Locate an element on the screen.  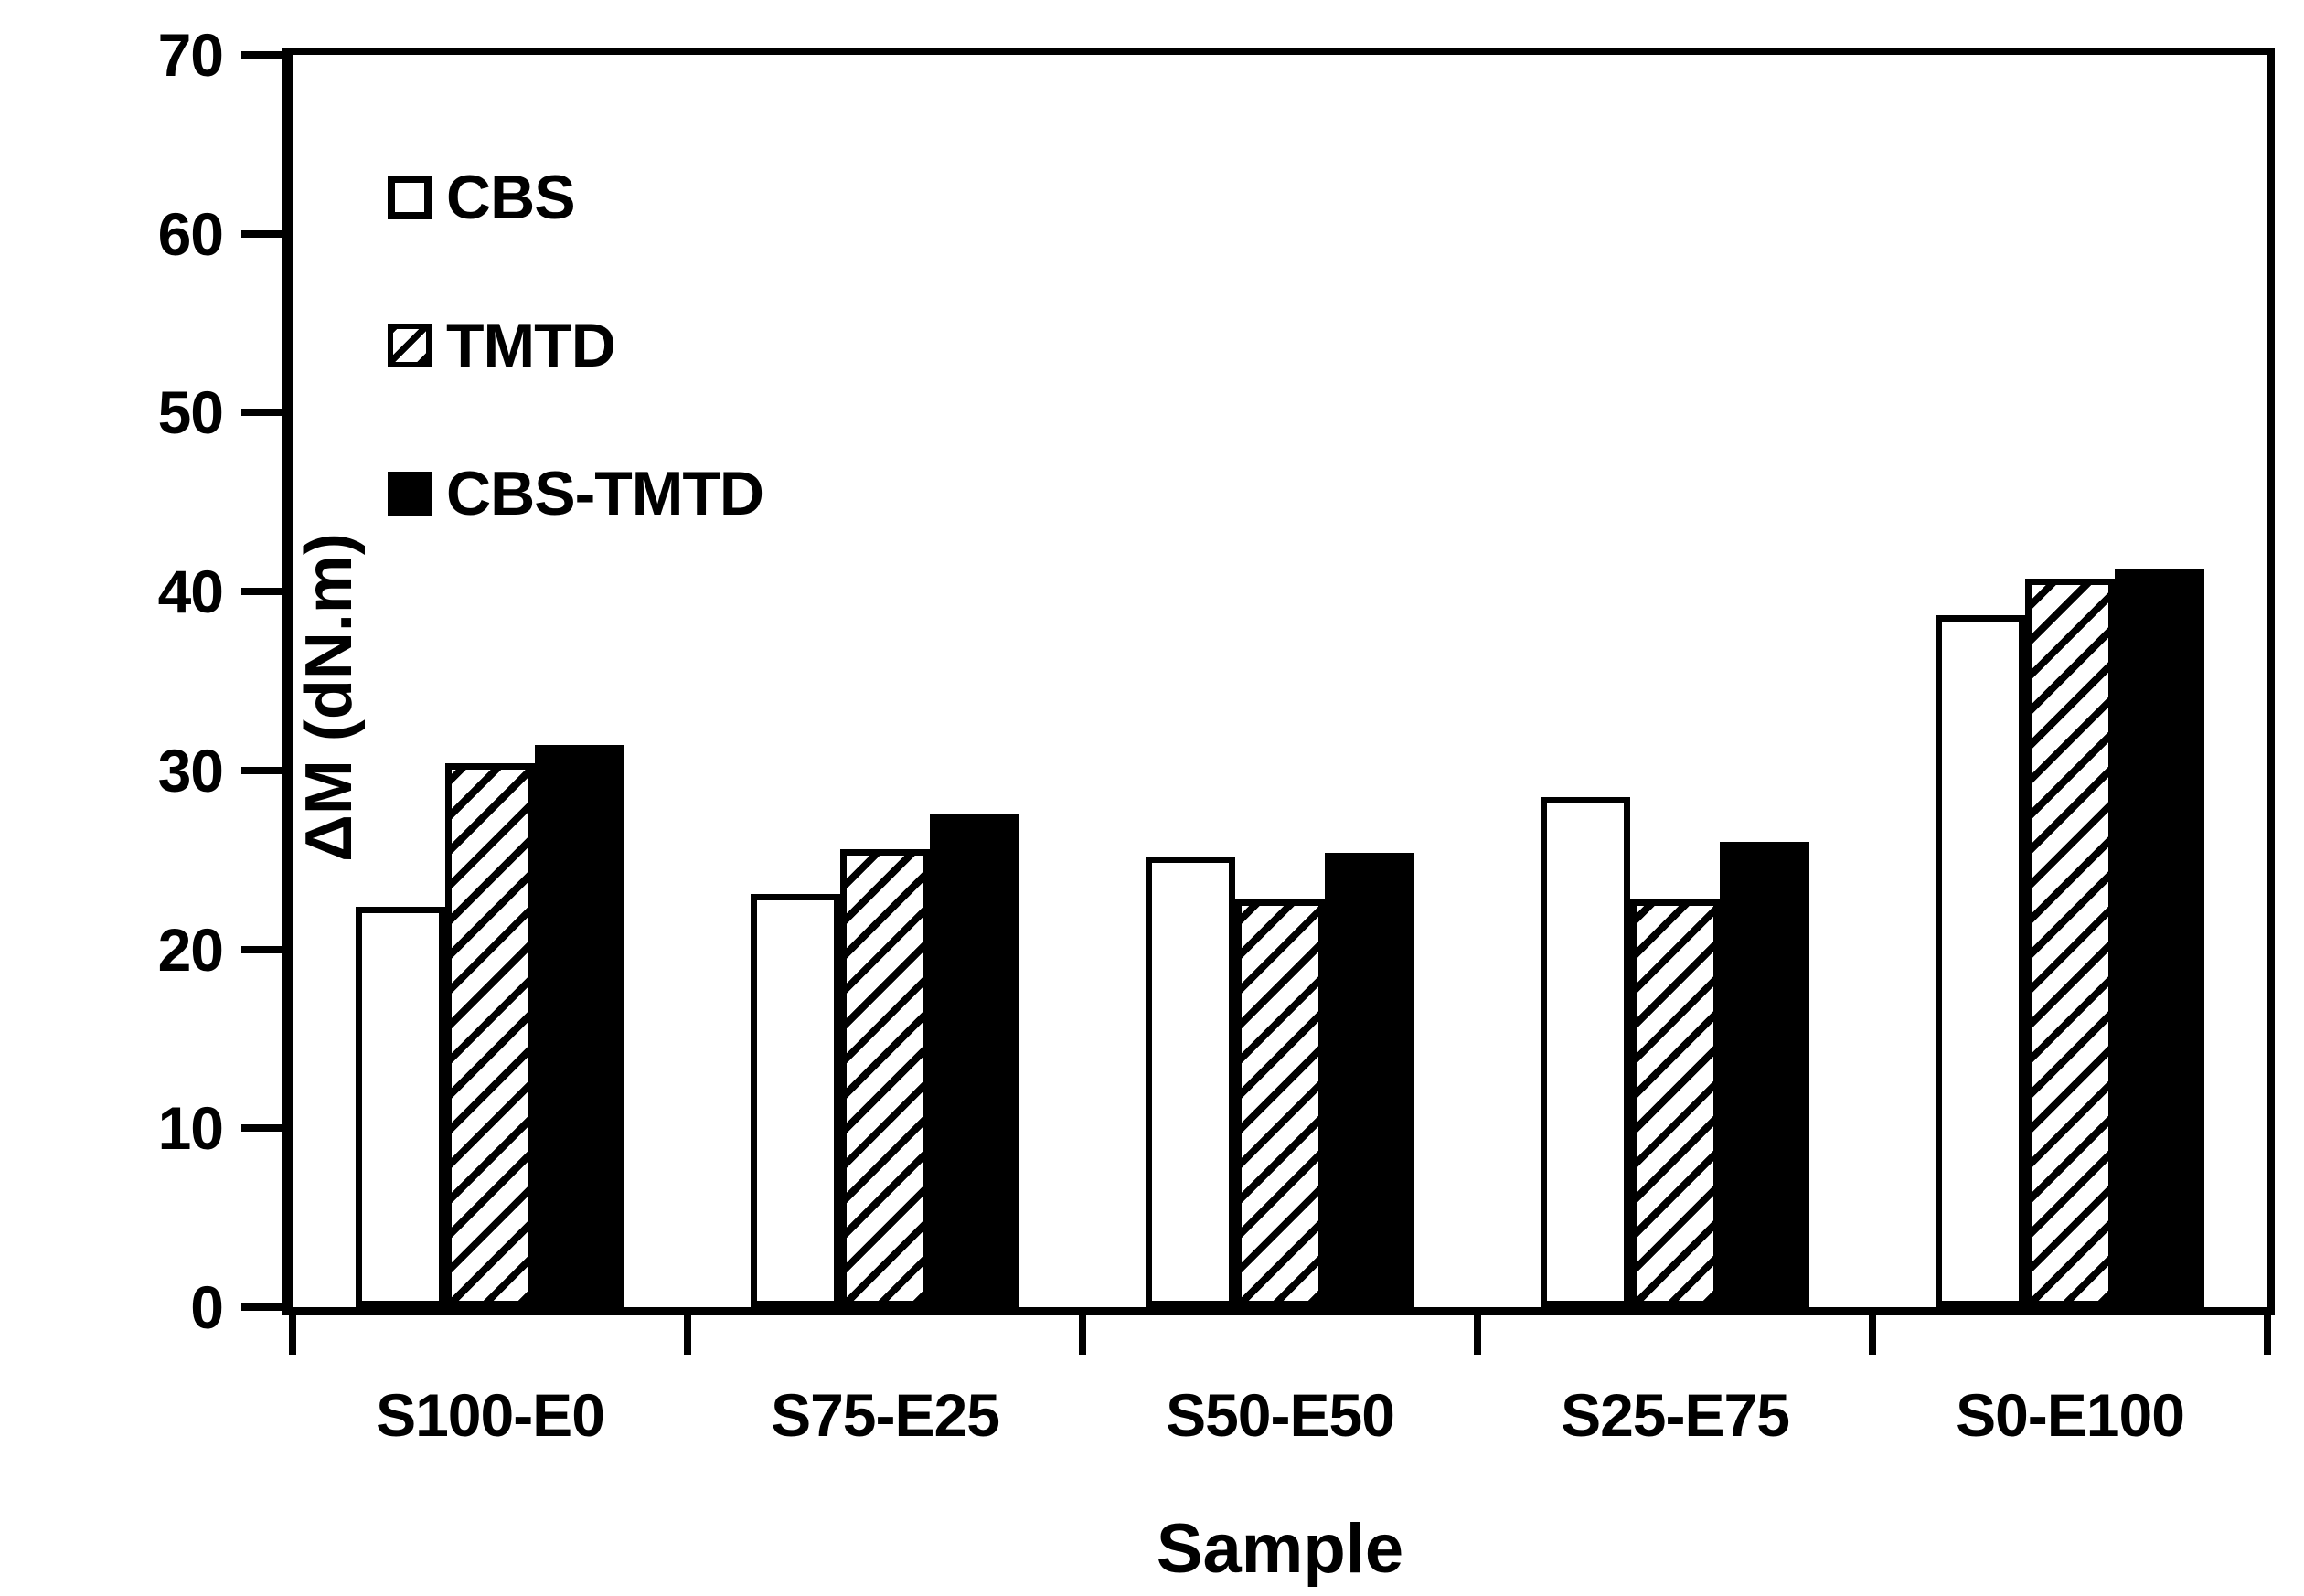
bar-tmtd-s75-e25 is located at coordinates (885, 1078).